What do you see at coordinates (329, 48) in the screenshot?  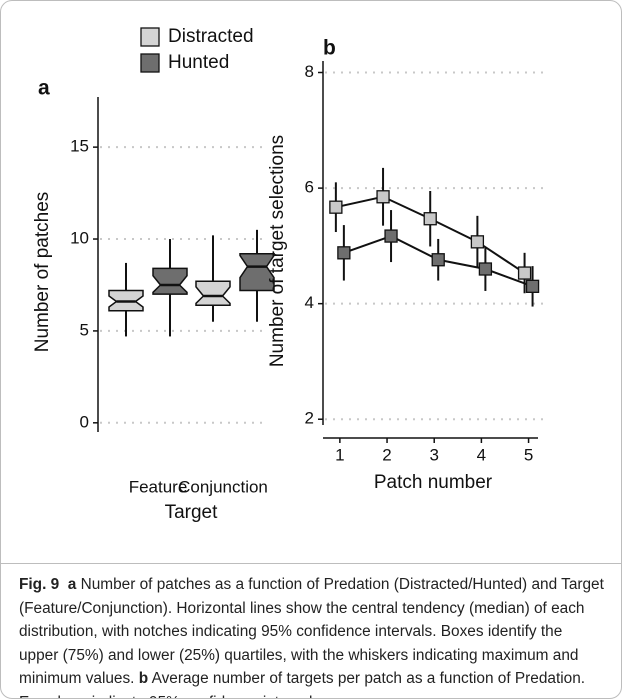 I see `panel-label: b` at bounding box center [329, 48].